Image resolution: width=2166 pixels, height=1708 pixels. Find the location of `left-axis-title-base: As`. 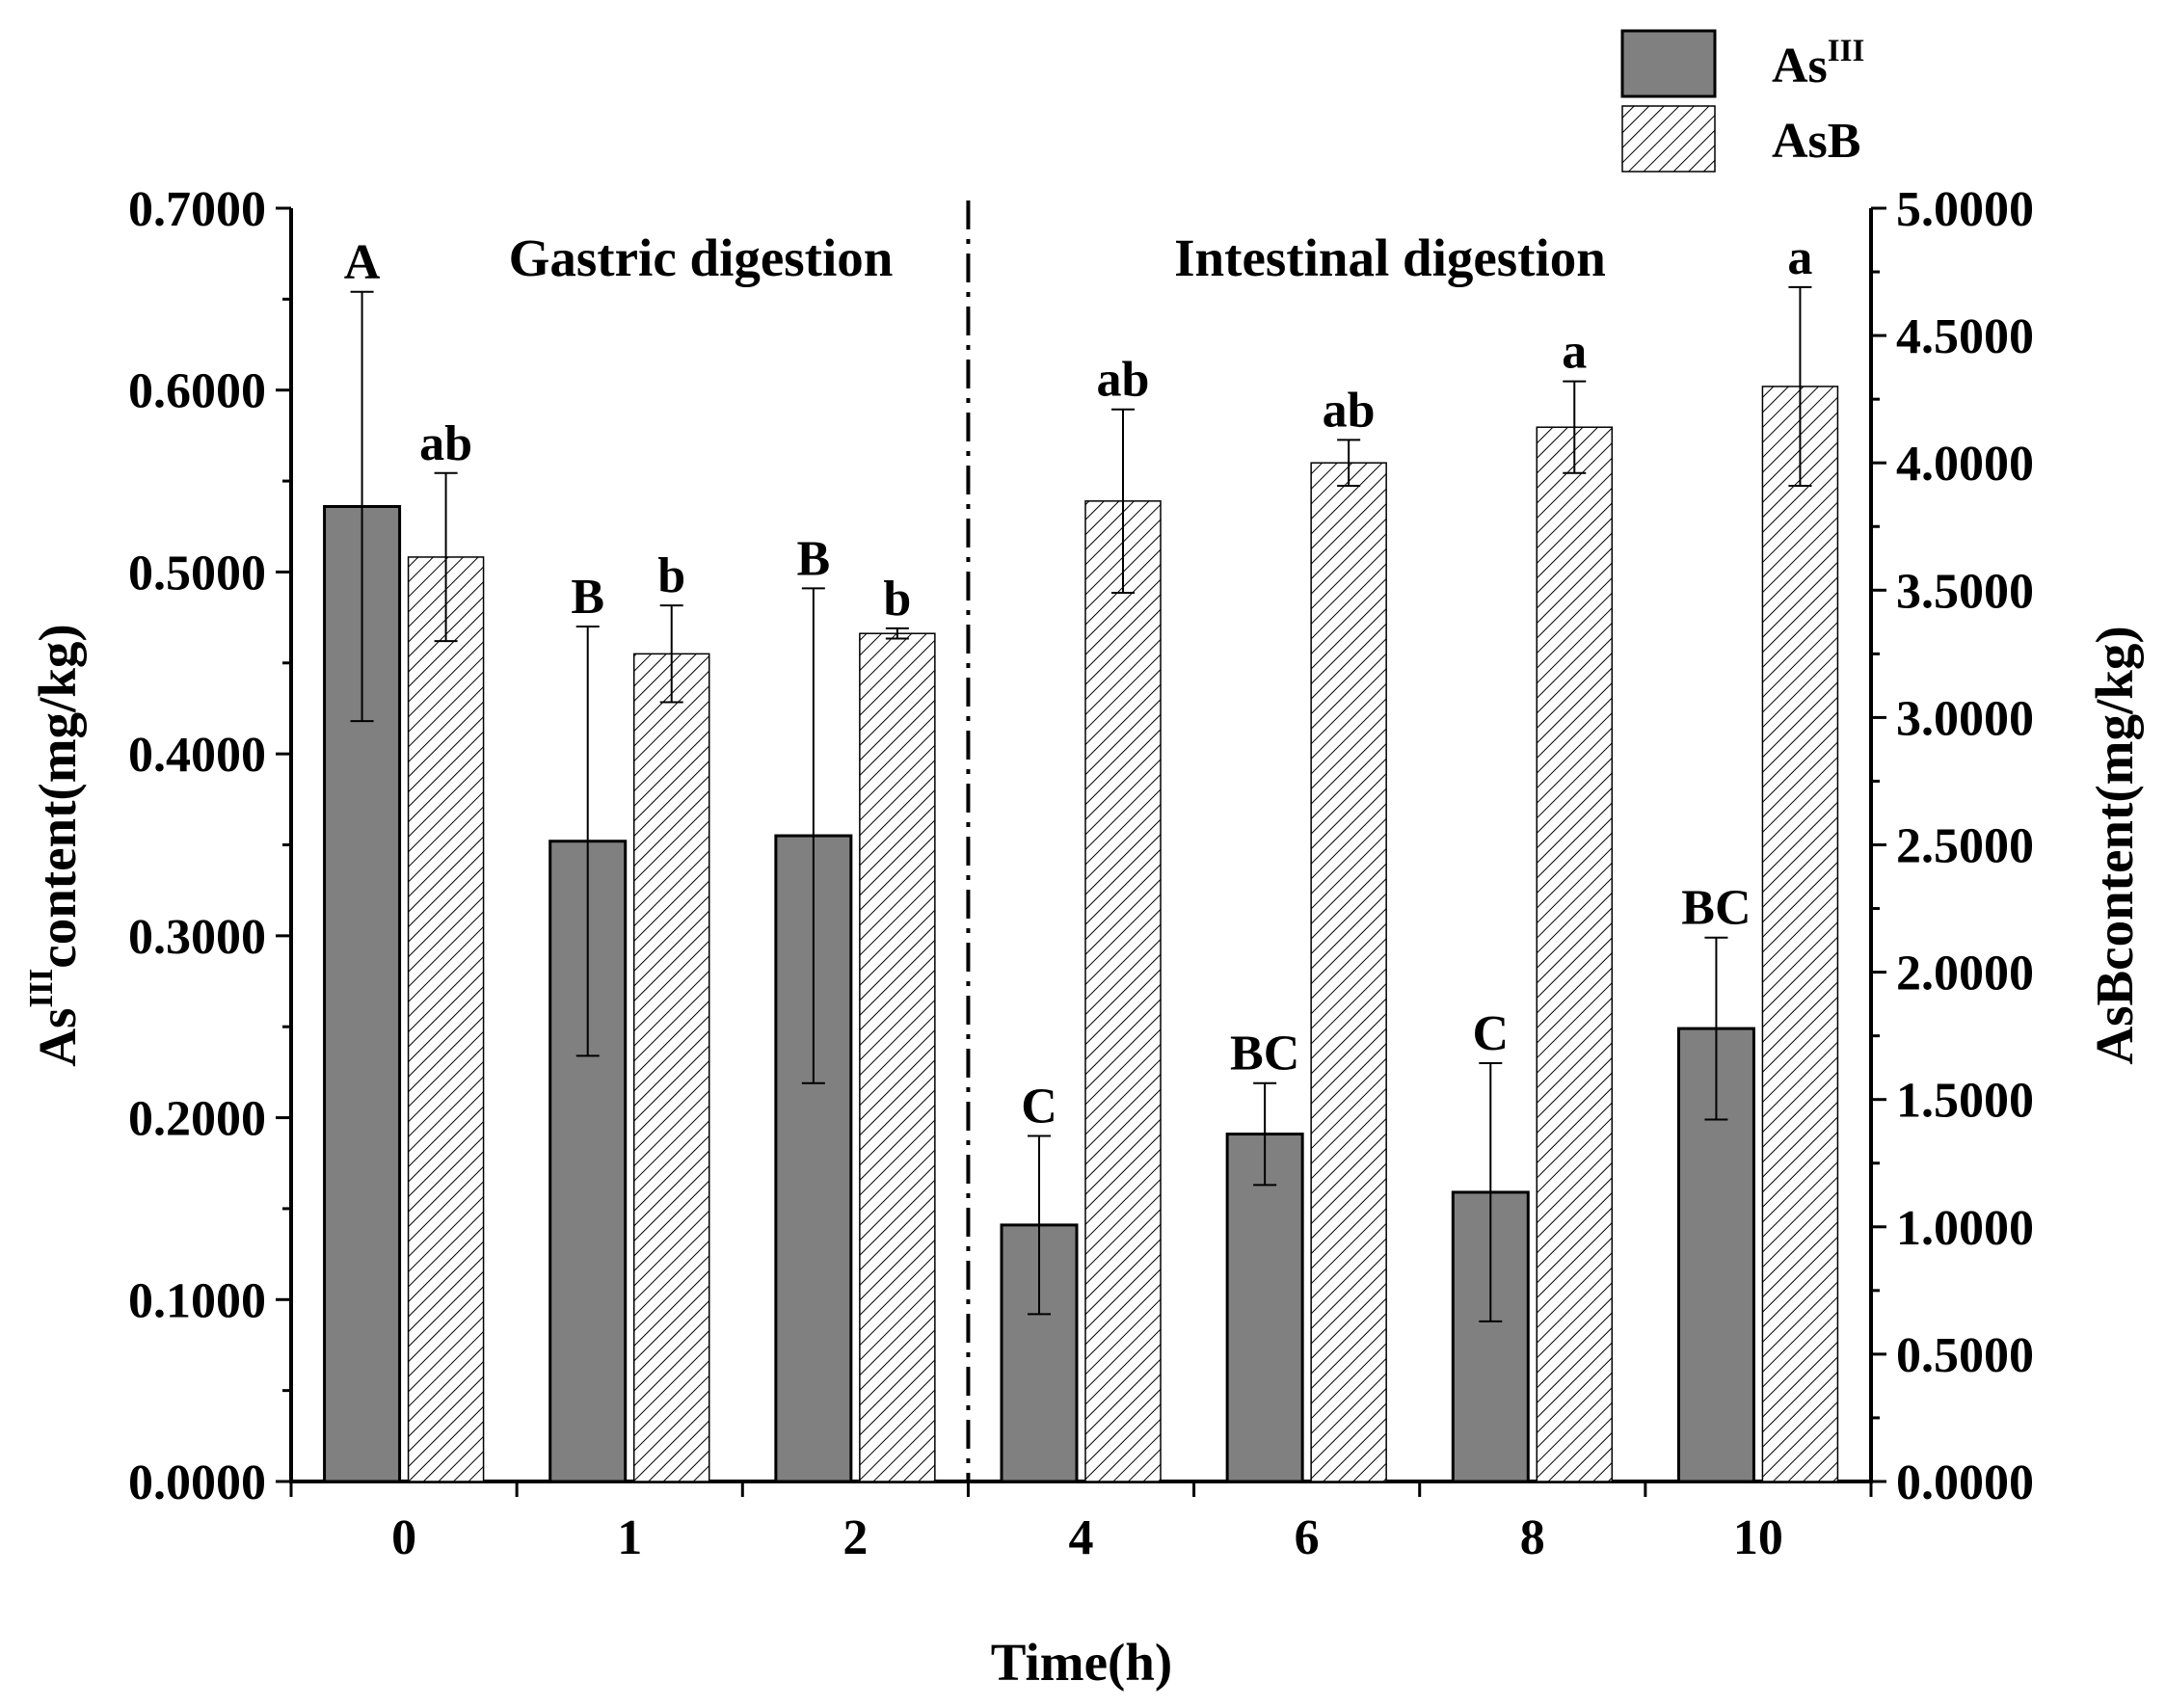

left-axis-title-base: As is located at coordinates (57, 1037).